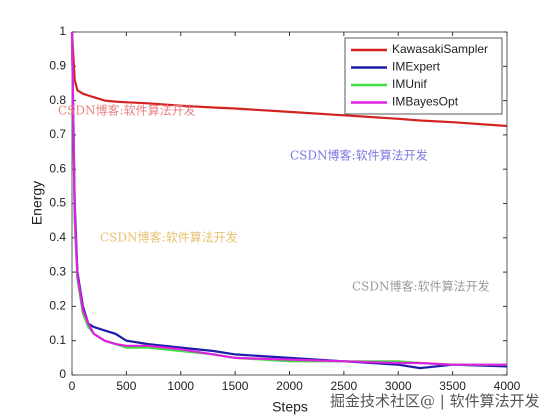 The image size is (560, 420). What do you see at coordinates (416, 67) in the screenshot?
I see `legend-label: IMExpert` at bounding box center [416, 67].